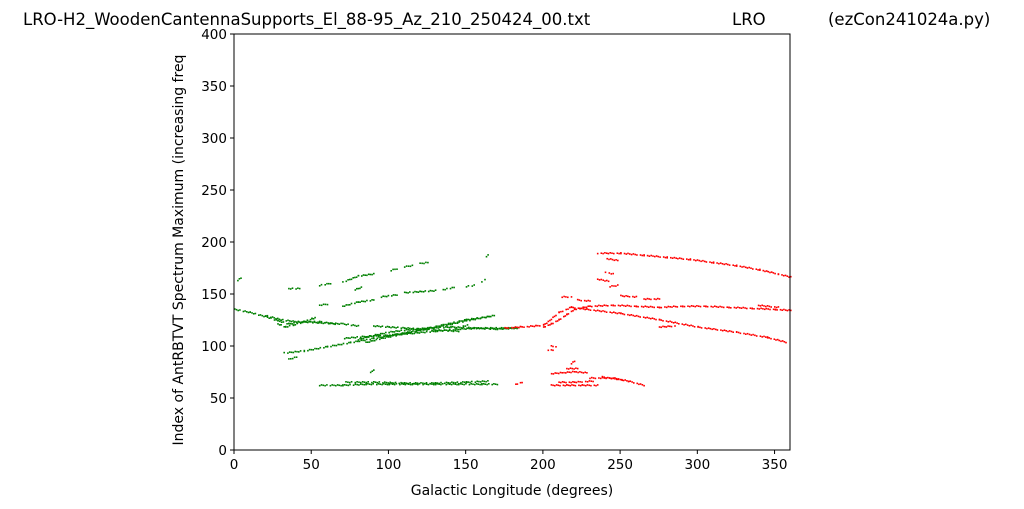  What do you see at coordinates (620, 465) in the screenshot?
I see `x-tick-label: 250` at bounding box center [620, 465].